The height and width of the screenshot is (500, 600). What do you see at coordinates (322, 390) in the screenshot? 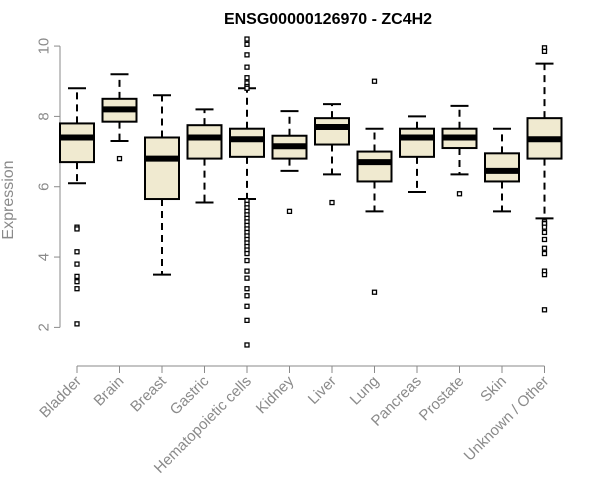
I see `x-category-label: Liver` at bounding box center [322, 390].